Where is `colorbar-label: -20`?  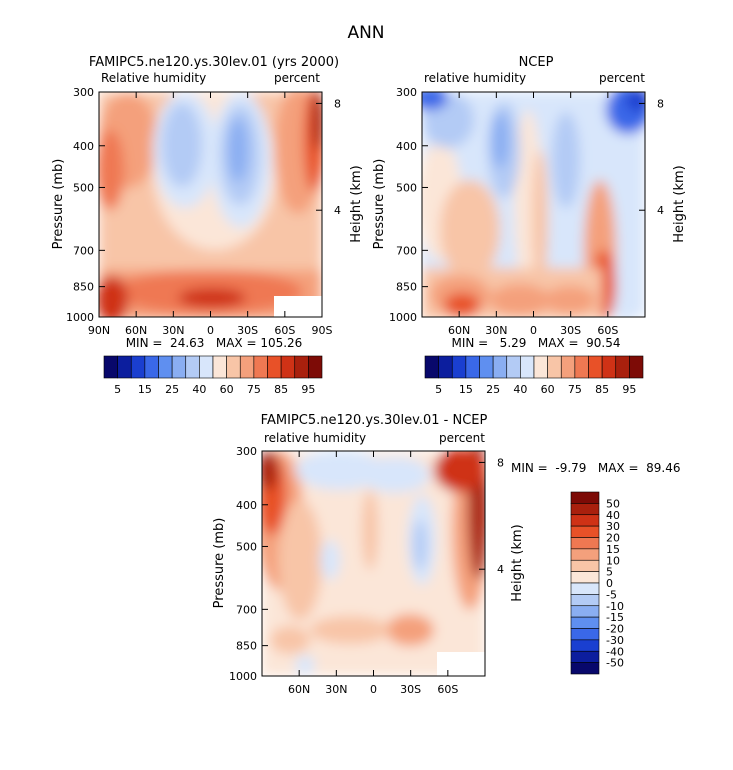
colorbar-label: -20 is located at coordinates (615, 629).